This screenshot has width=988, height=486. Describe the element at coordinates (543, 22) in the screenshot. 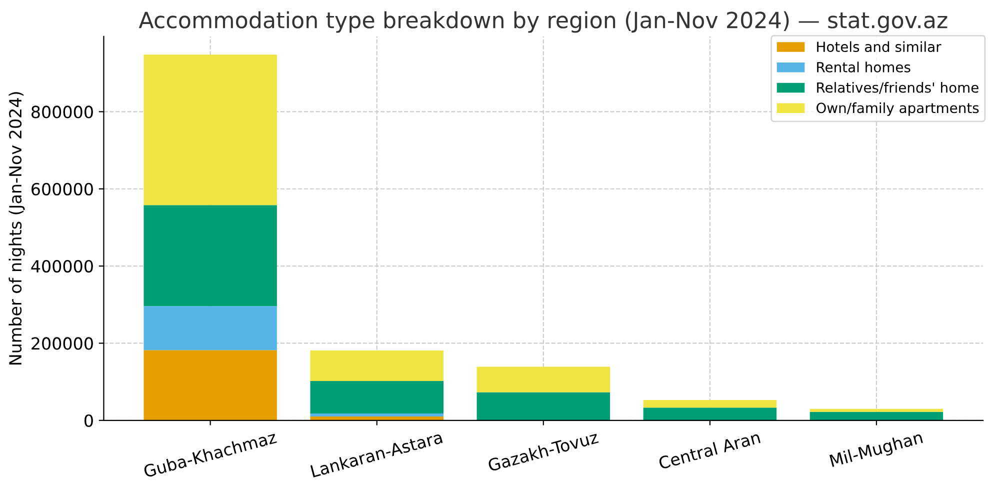

I see `chart-title: Accommodation type breakdown by region (Jan-Nov 2024) — stat.gov.az` at that location.